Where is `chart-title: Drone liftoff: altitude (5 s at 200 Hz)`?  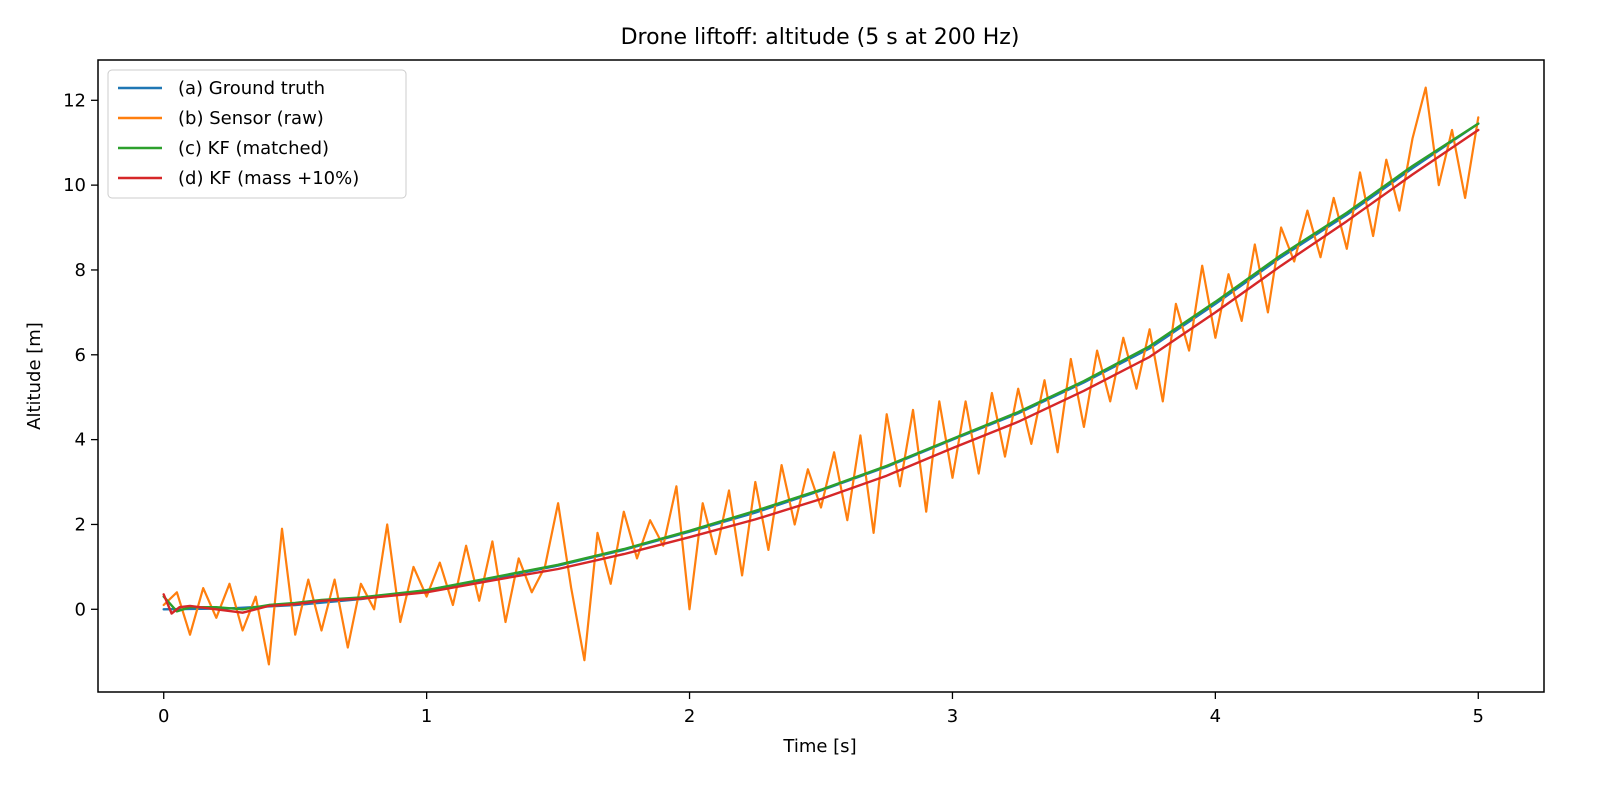
chart-title: Drone liftoff: altitude (5 s at 200 Hz) is located at coordinates (820, 37).